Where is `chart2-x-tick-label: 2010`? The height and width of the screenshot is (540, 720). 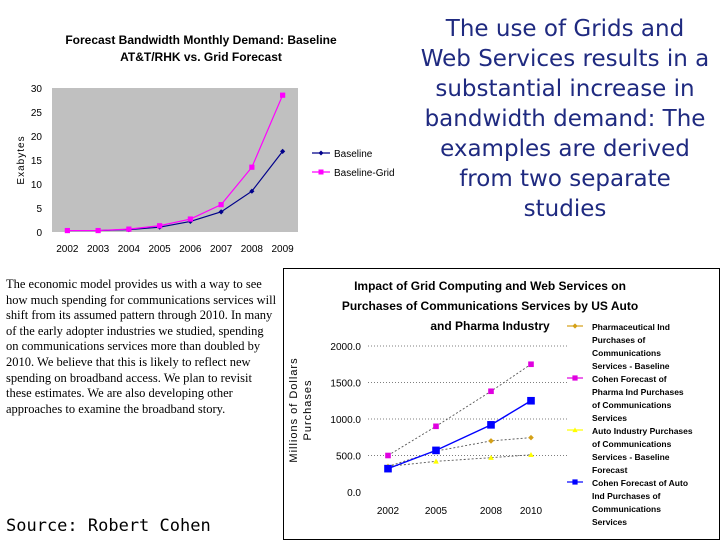 chart2-x-tick-label: 2010 is located at coordinates (531, 511).